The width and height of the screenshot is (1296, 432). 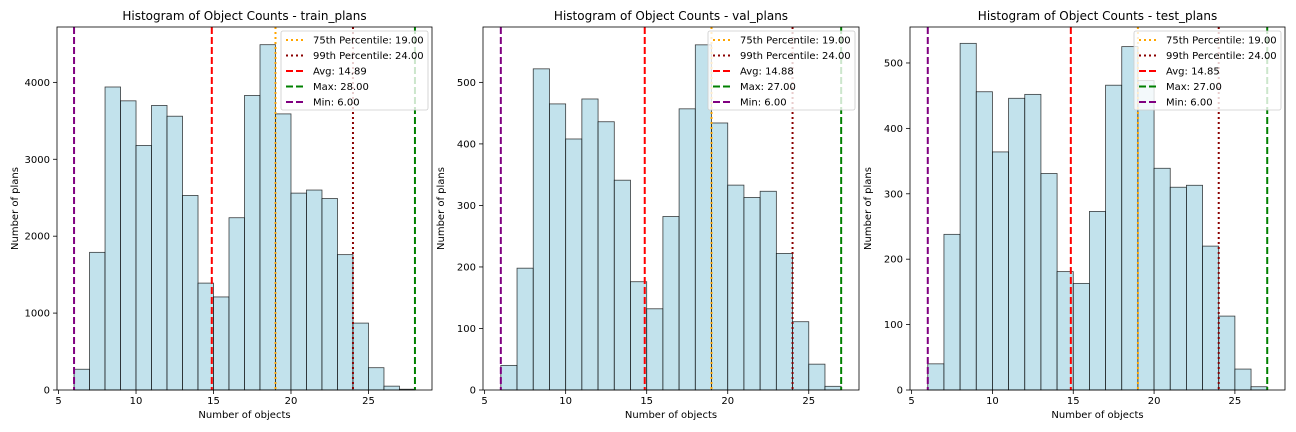 I want to click on legend-entry-label: Max: 27.00, so click(x=768, y=87).